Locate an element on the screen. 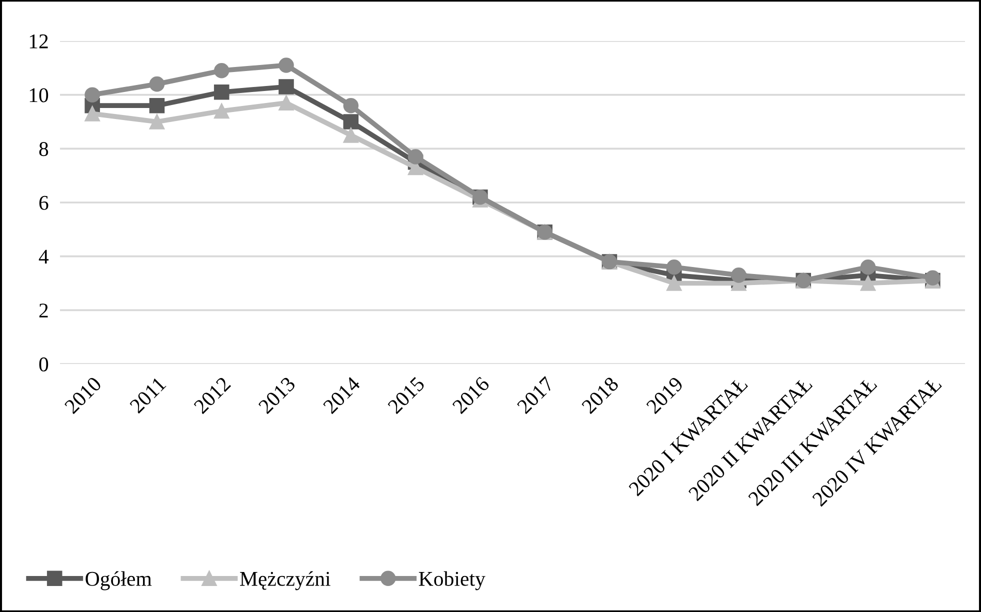 The height and width of the screenshot is (612, 981). legend-label: Mężczyźni is located at coordinates (285, 580).